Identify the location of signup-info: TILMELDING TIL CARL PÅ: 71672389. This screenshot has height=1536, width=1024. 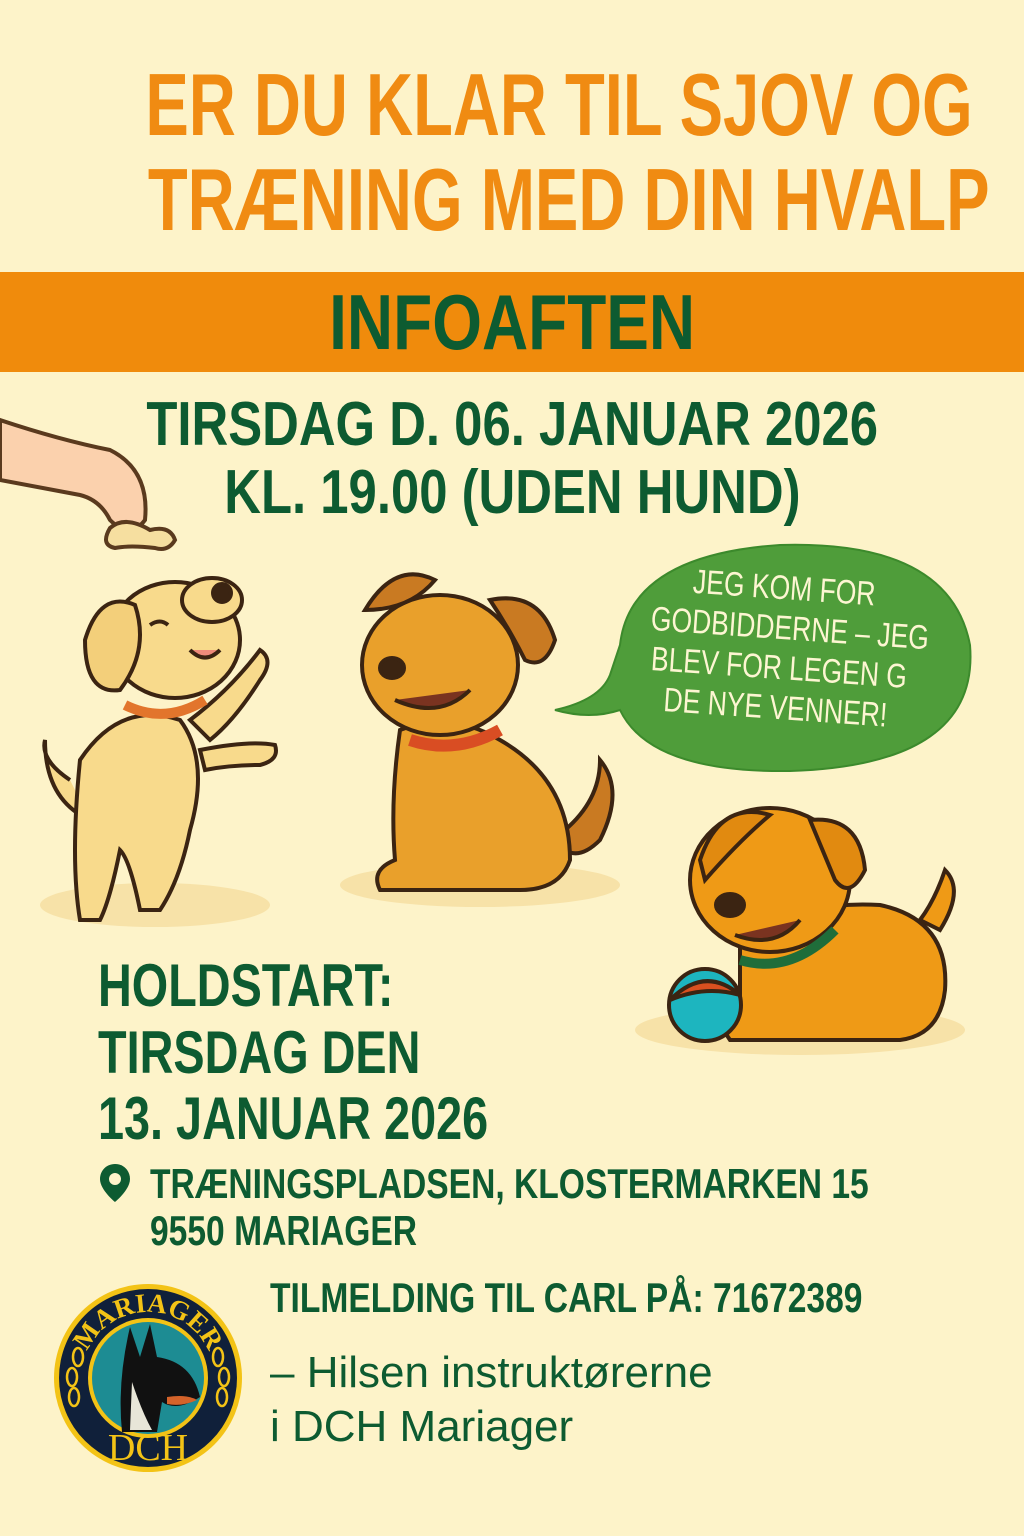
(566, 1297).